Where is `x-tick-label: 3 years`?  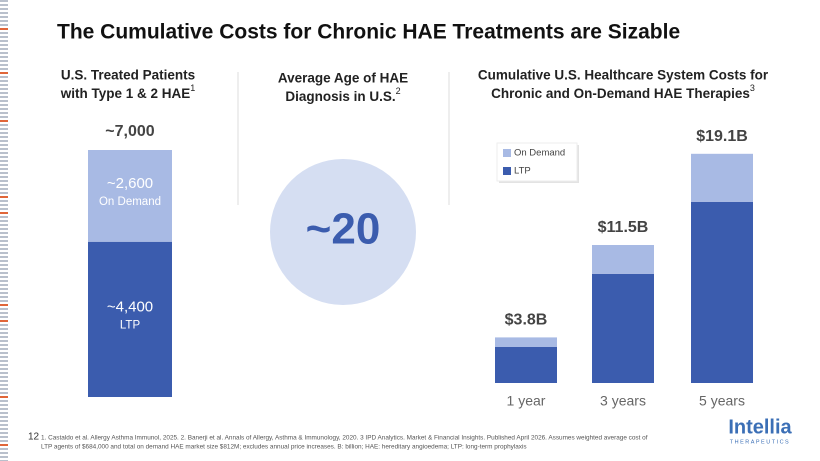 x-tick-label: 3 years is located at coordinates (623, 401).